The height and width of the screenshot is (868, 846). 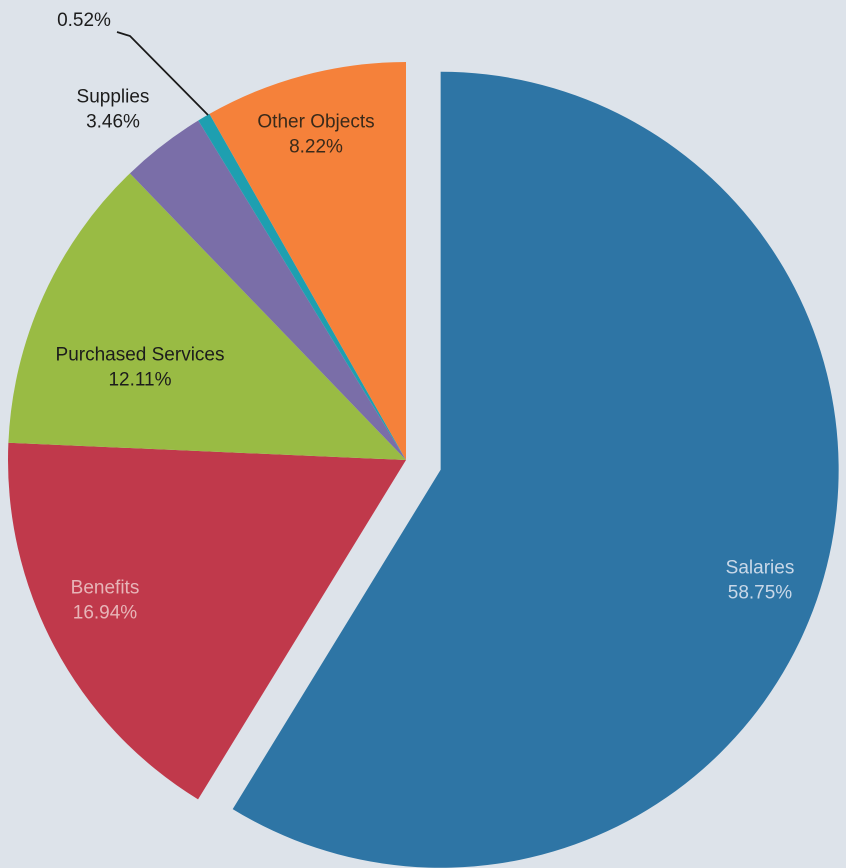 I want to click on slice-value-purchased-services: 12.11%, so click(x=139, y=380).